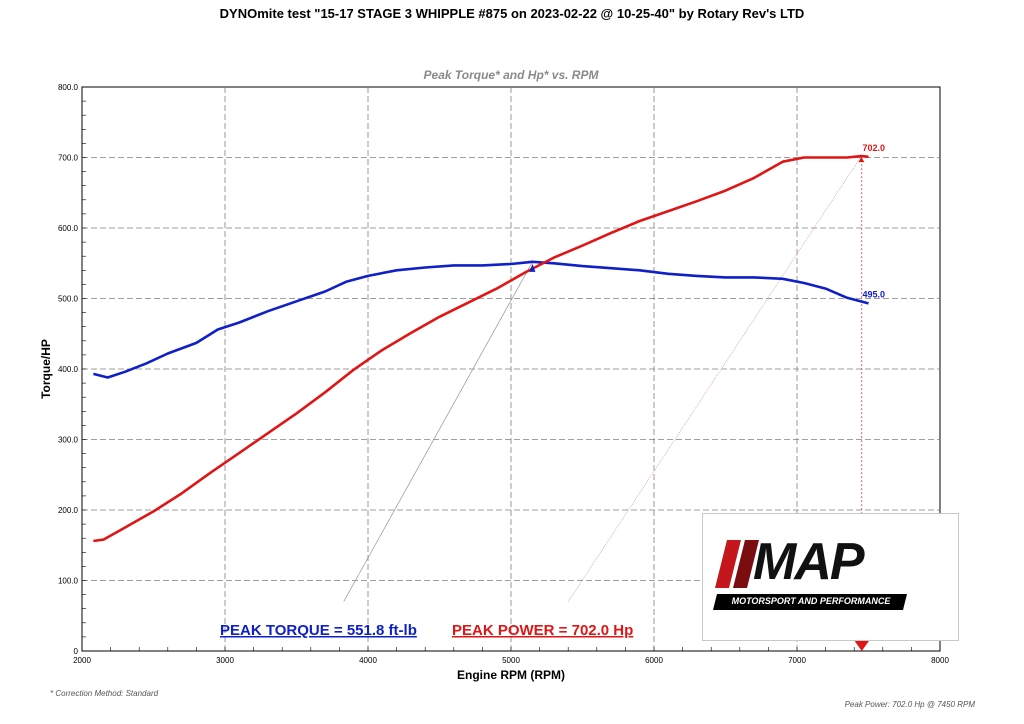 The width and height of the screenshot is (1024, 724). What do you see at coordinates (438, 431) in the screenshot?
I see `torque-guide-line` at bounding box center [438, 431].